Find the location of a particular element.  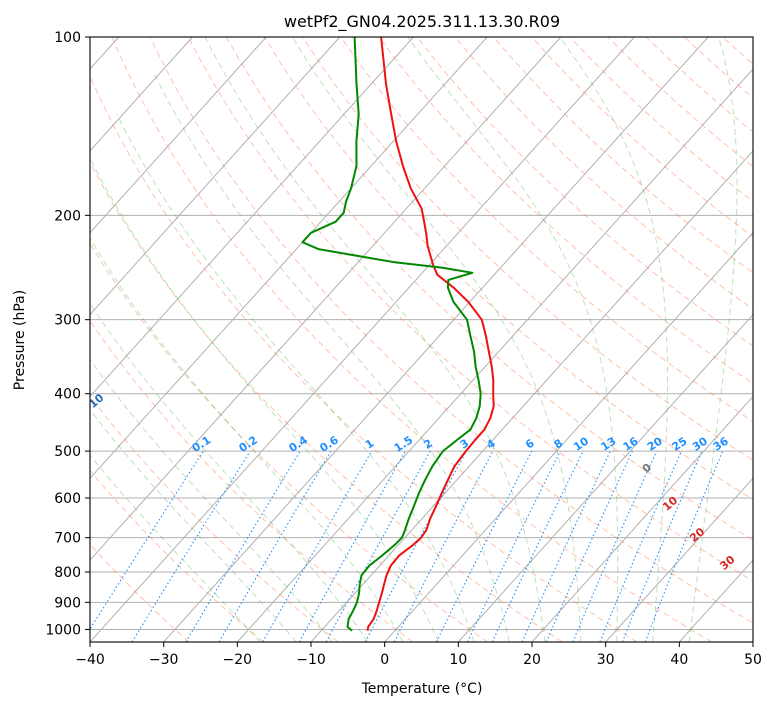

x-axis-title: Temperature (°C) is located at coordinates (422, 689).